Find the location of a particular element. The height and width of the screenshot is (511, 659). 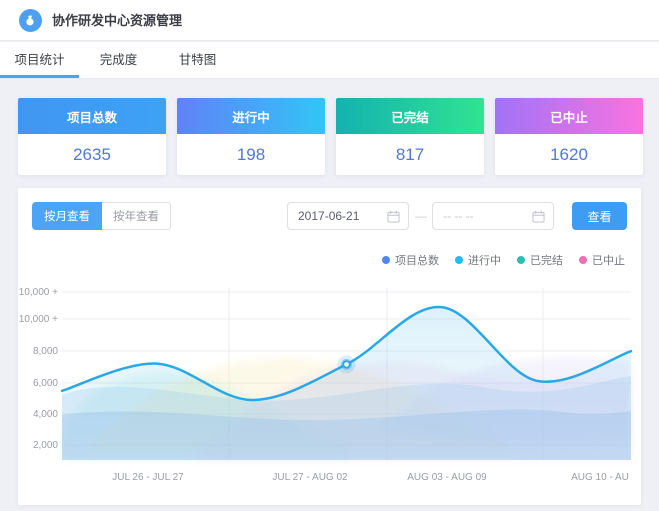

date-to-field is located at coordinates (493, 216).